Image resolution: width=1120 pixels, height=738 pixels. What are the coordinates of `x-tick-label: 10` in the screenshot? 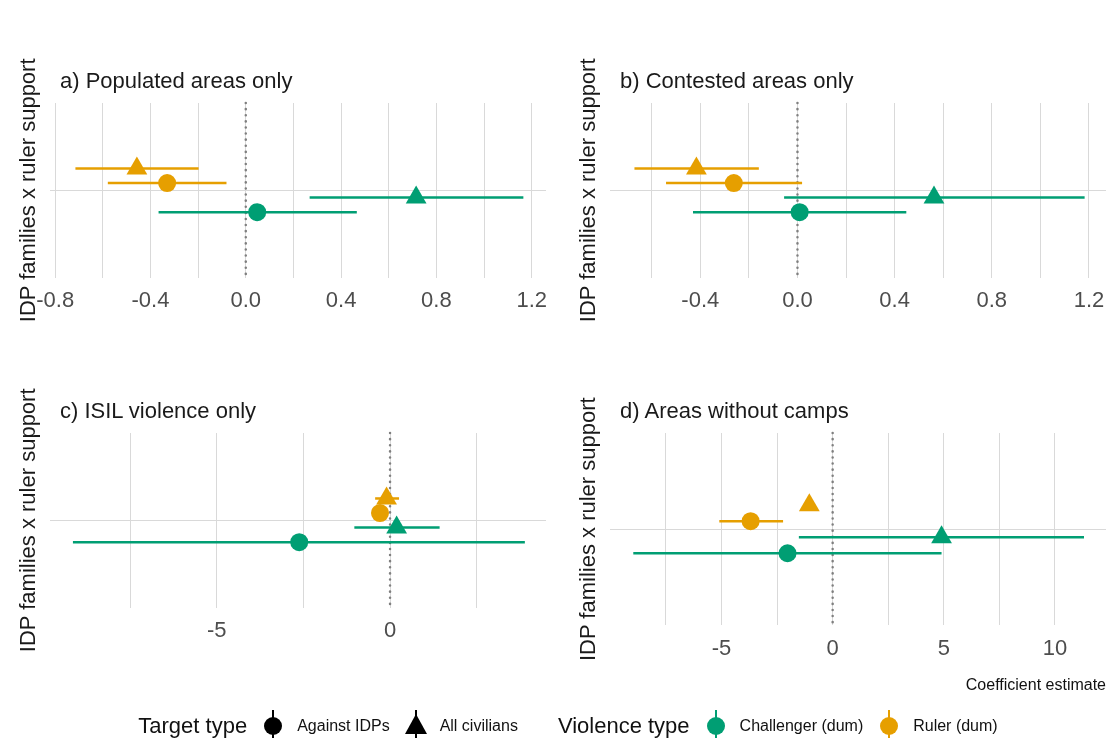 It's located at (1055, 647).